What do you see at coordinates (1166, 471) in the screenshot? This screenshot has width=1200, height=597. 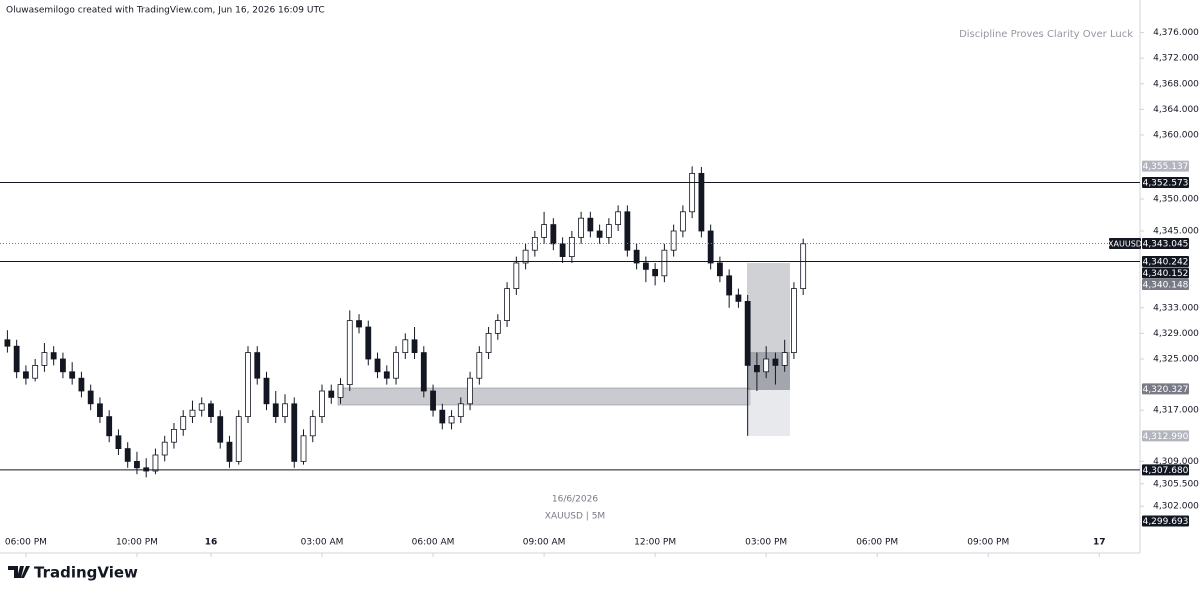 I see `price-label: 4,307.680` at bounding box center [1166, 471].